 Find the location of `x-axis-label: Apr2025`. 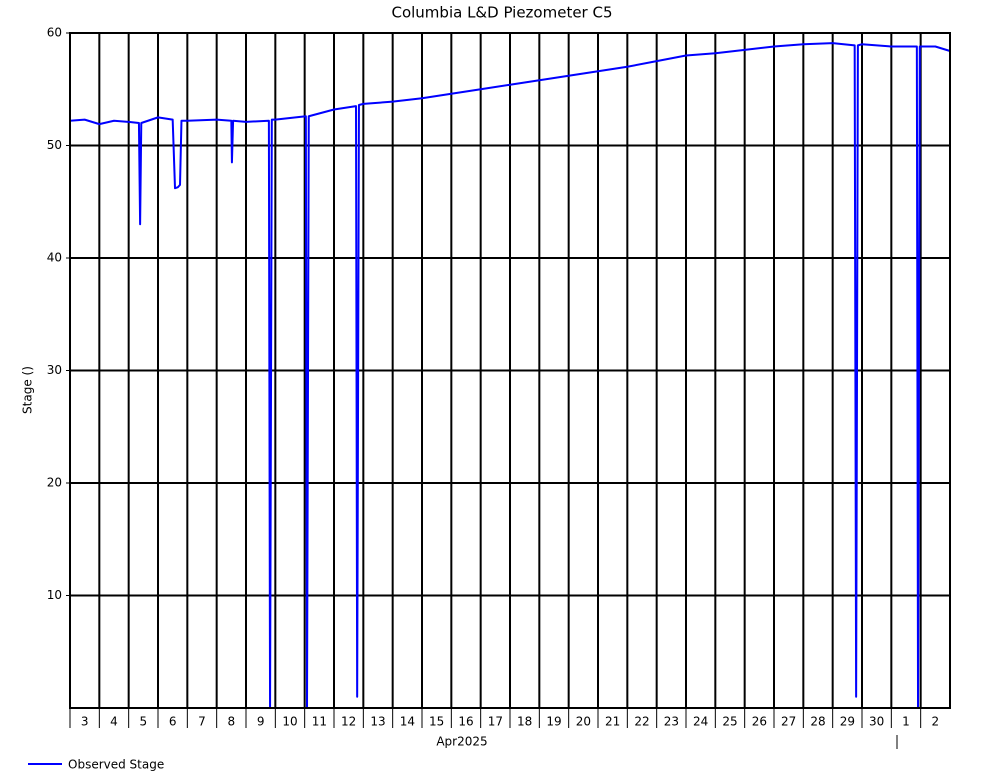

x-axis-label: Apr2025 is located at coordinates (461, 742).